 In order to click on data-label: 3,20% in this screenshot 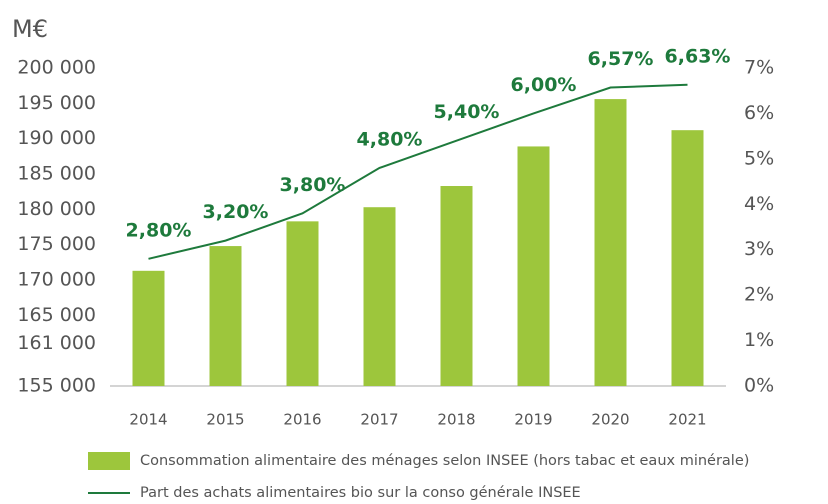, I will do `click(236, 212)`.